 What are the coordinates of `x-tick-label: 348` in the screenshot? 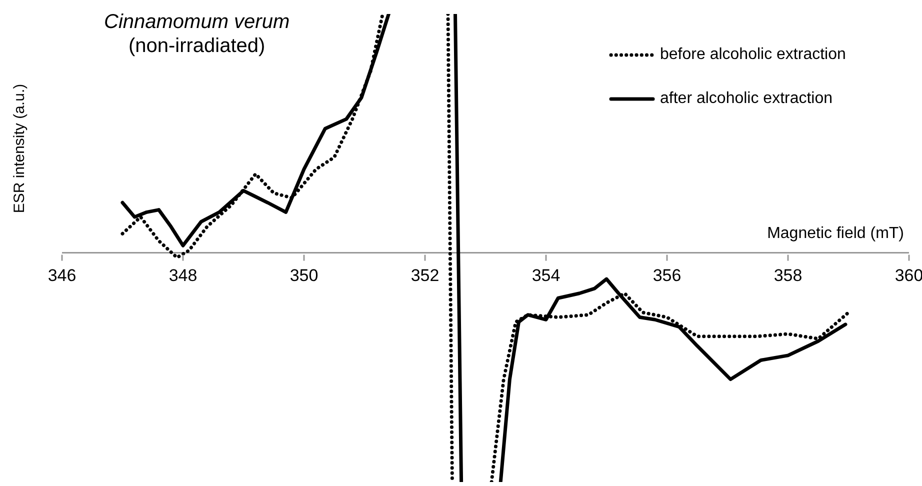 It's located at (183, 275).